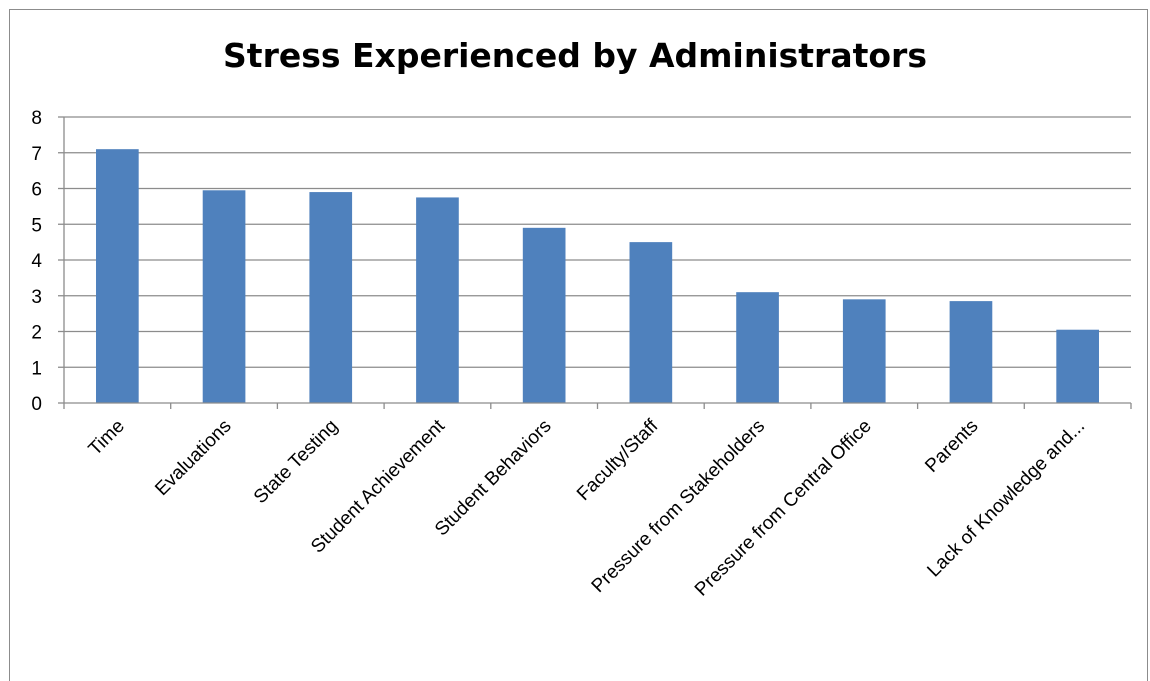 Image resolution: width=1150 pixels, height=681 pixels. I want to click on x-tick-label: Evaluations, so click(193, 458).